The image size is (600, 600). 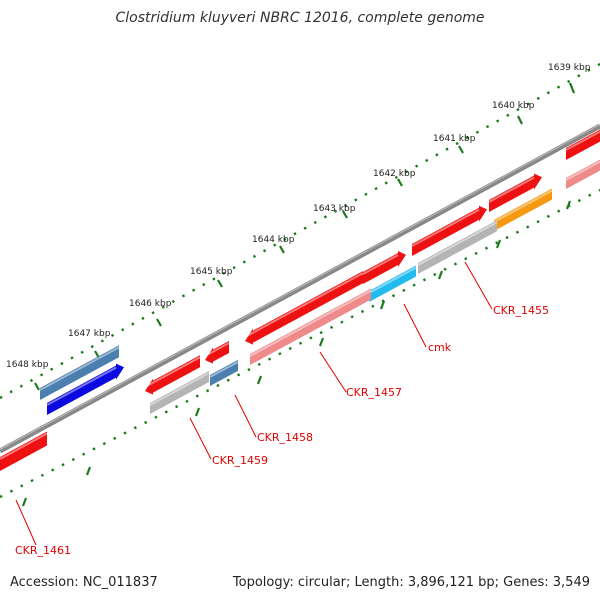 I want to click on tick-label: 1642 kbp, so click(x=394, y=174).